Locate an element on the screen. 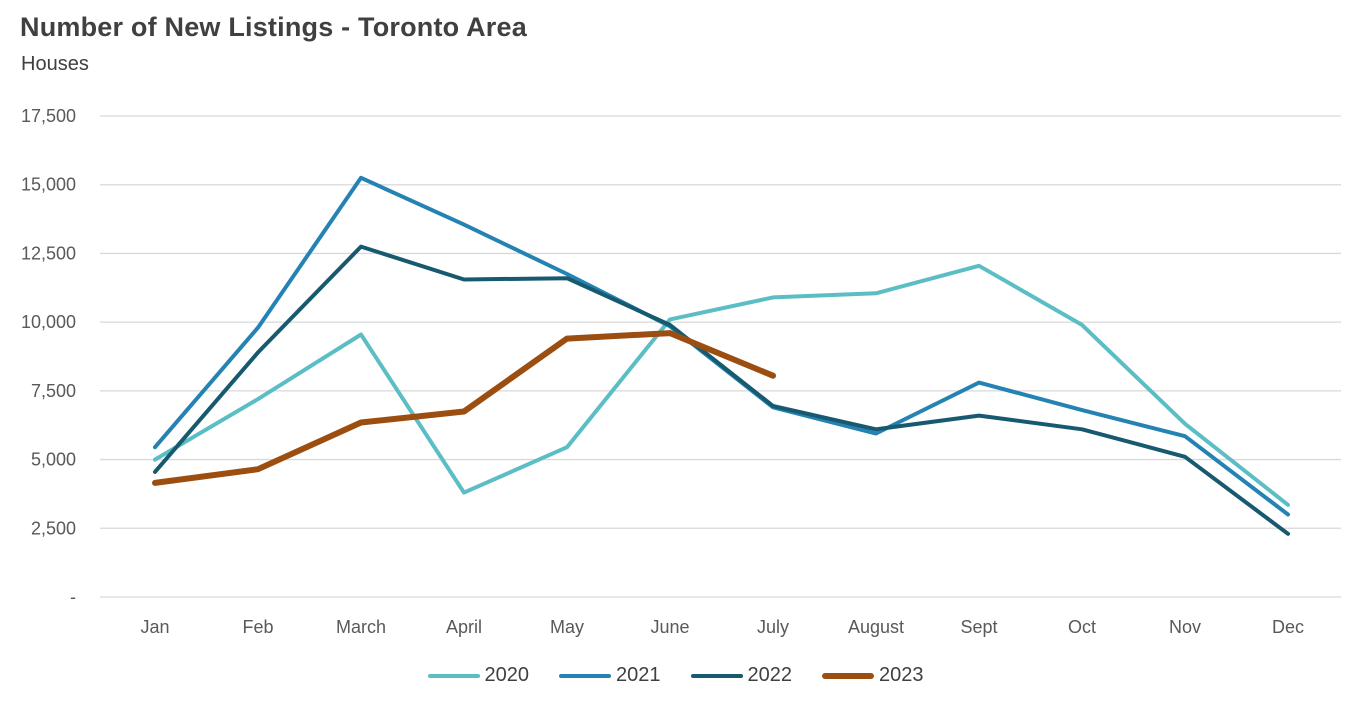 Image resolution: width=1351 pixels, height=709 pixels. y-axis-tick-label: 10,000 is located at coordinates (48, 322).